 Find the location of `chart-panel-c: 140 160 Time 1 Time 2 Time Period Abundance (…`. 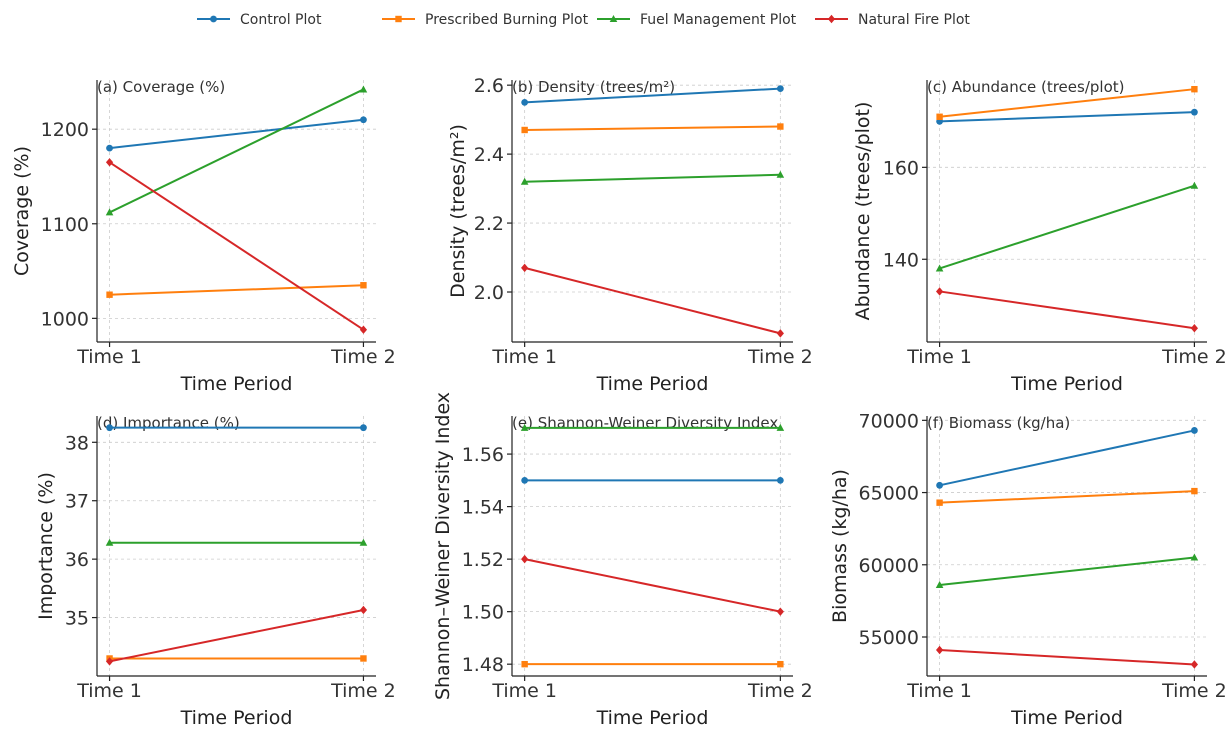

chart-panel-c: 140 160 Time 1 Time 2 Time Period Abundance (… is located at coordinates (1039, 236).